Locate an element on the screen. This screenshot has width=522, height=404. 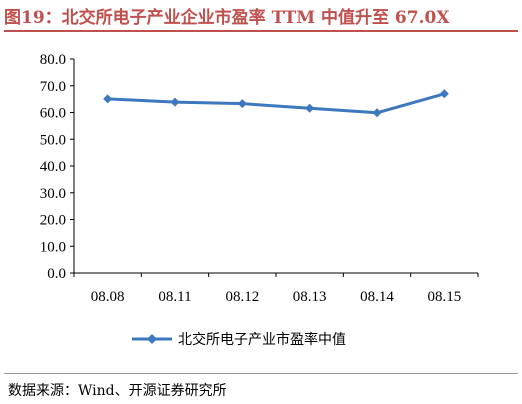
x-tick-label: 08.08 is located at coordinates (108, 297).